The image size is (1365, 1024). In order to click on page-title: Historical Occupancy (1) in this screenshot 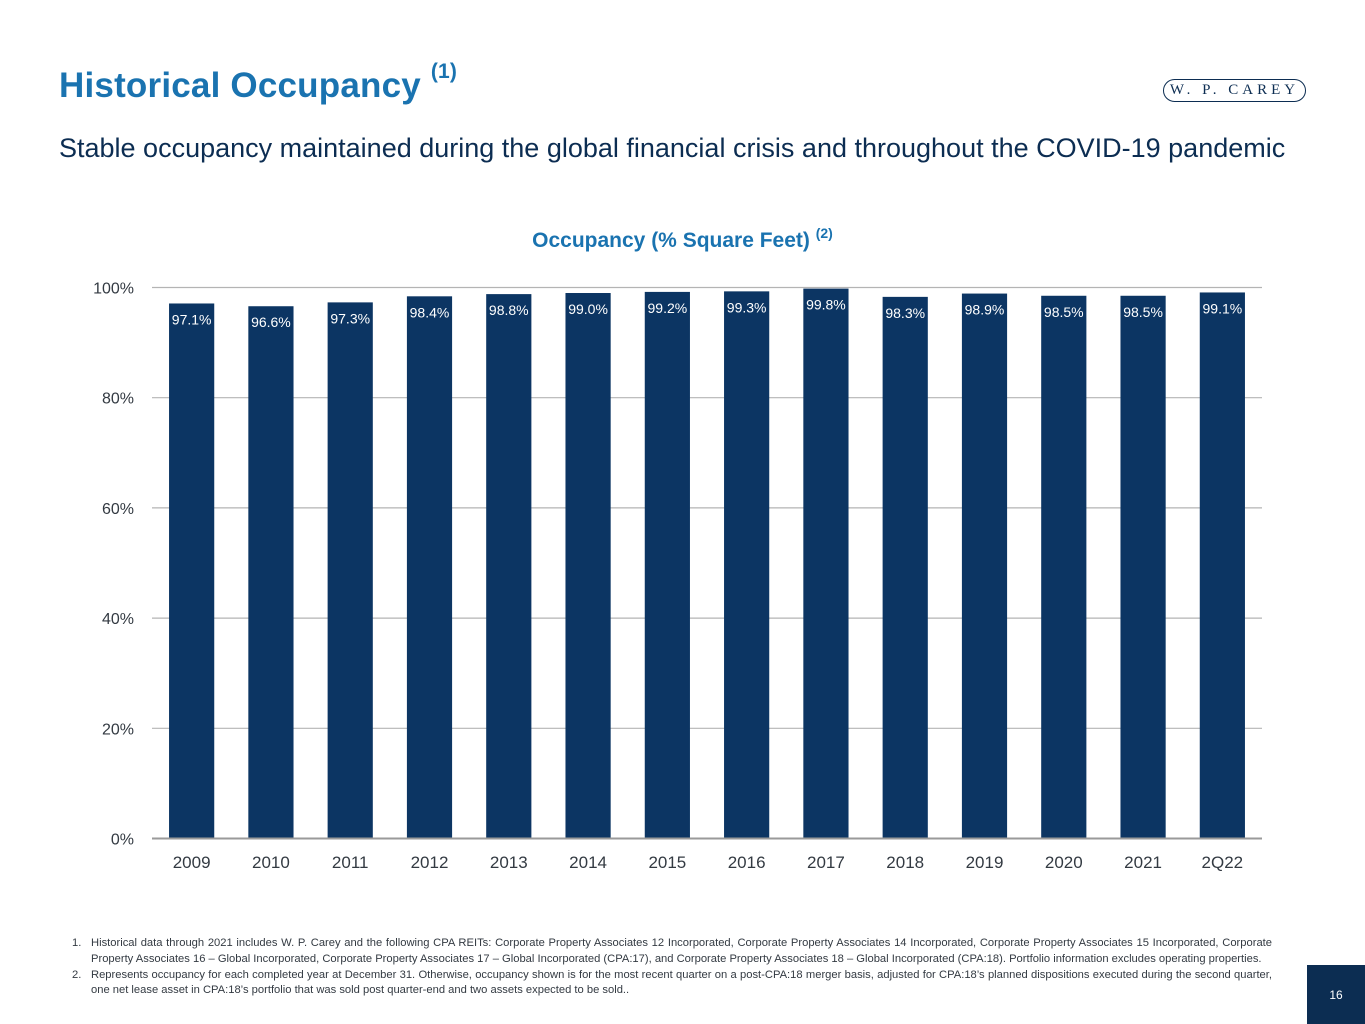, I will do `click(258, 83)`.